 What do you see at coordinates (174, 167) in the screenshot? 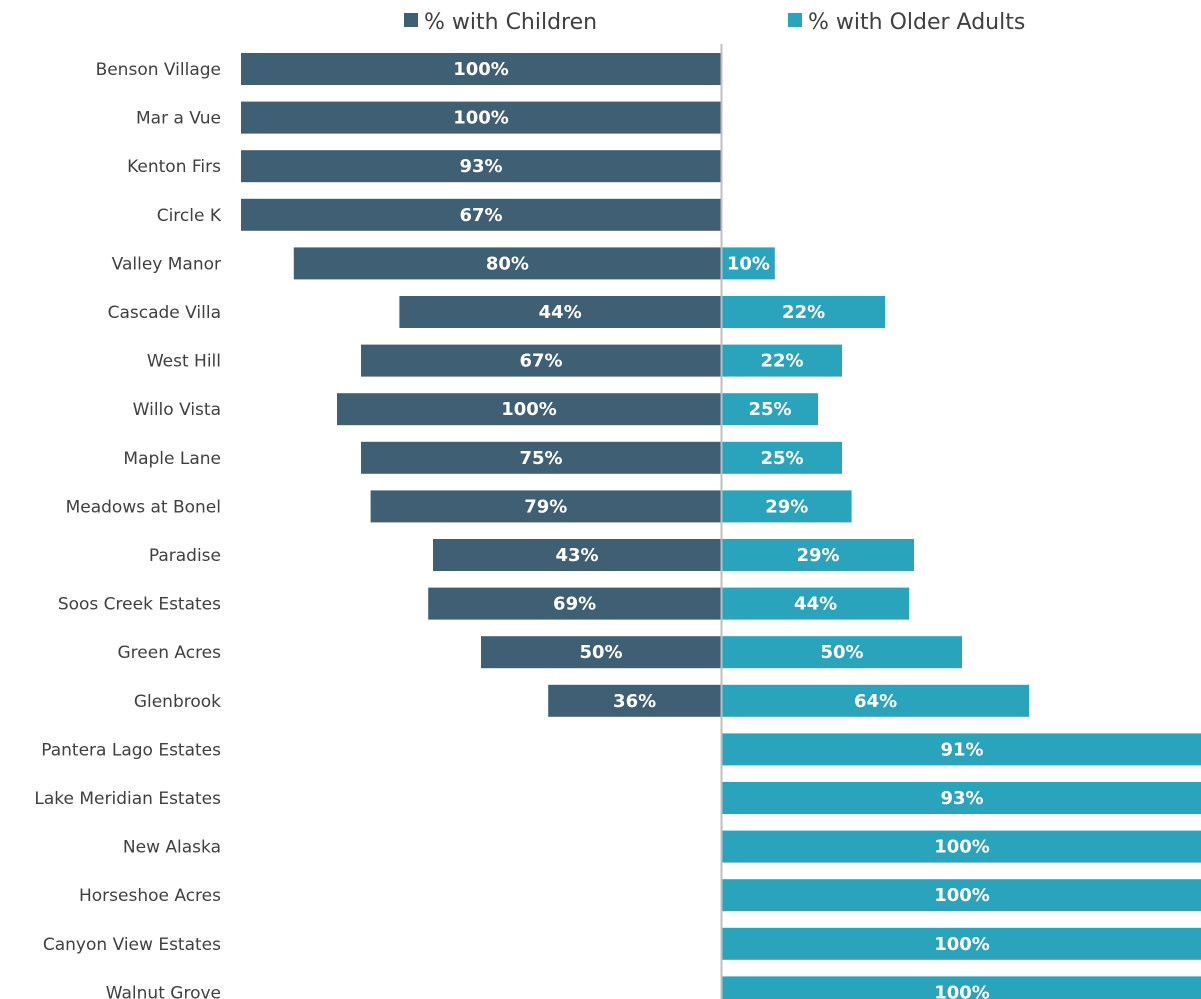
I see `category-label-kenton-firs: Kenton Firs` at bounding box center [174, 167].